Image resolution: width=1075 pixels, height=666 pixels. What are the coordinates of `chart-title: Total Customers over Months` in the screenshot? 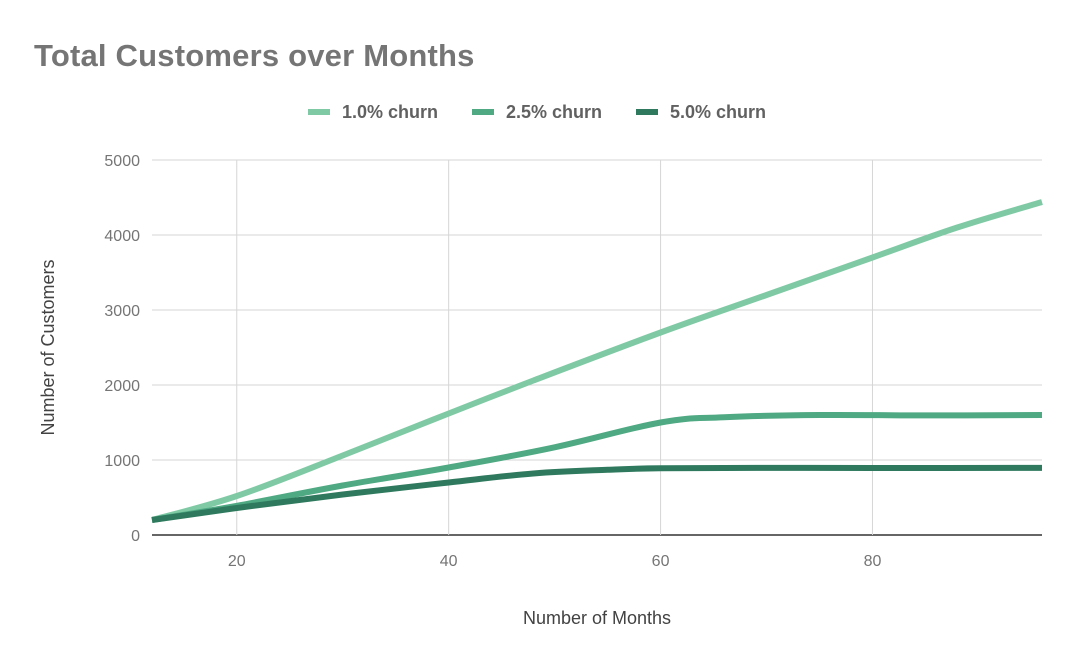 It's located at (254, 55).